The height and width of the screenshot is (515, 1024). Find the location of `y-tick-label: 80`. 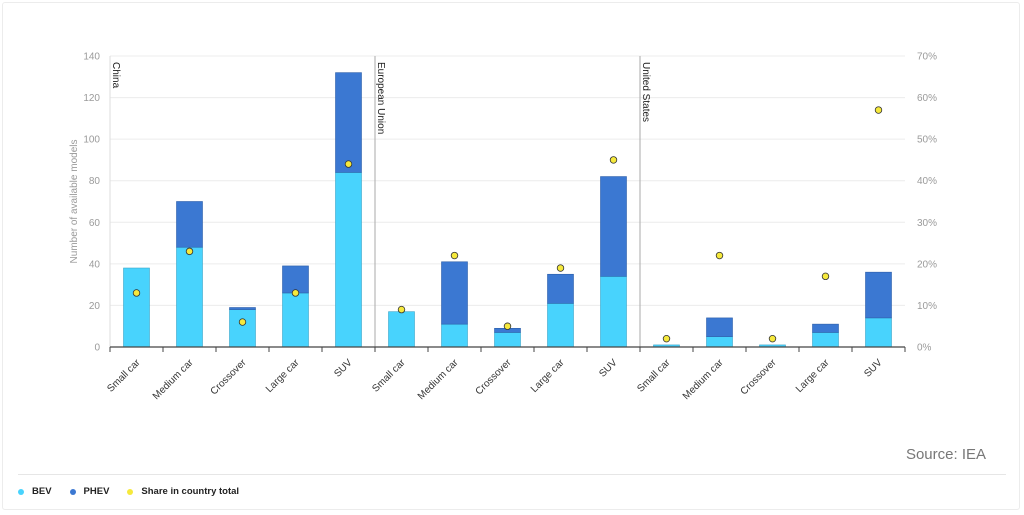

y-tick-label: 80 is located at coordinates (95, 181).